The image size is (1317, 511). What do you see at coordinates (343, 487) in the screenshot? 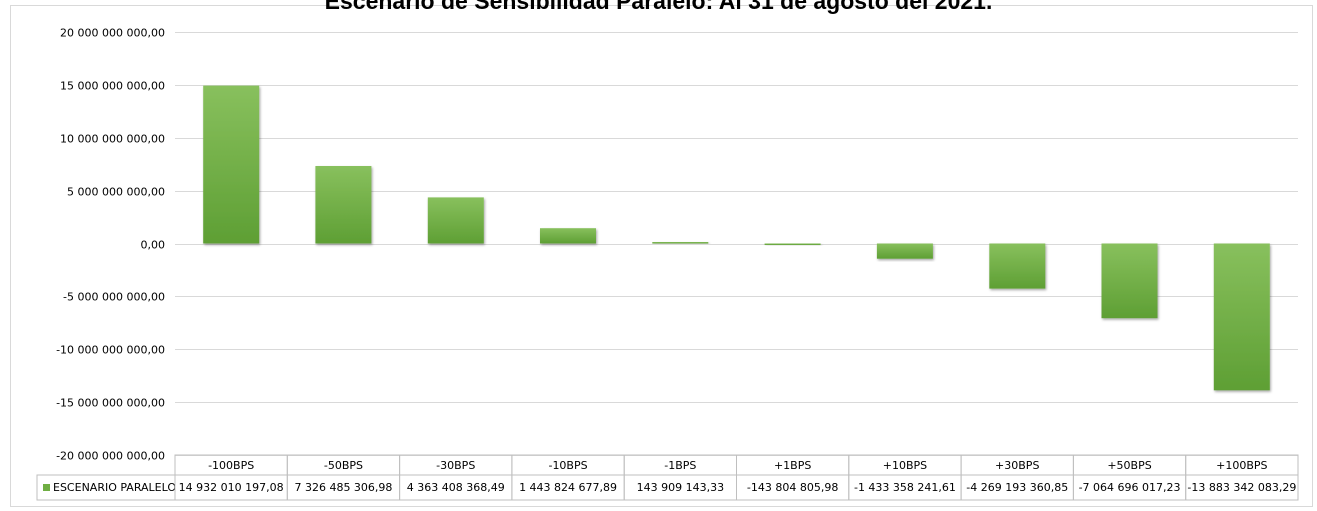
I see `data-value-label: 7 326 485 306,98` at bounding box center [343, 487].